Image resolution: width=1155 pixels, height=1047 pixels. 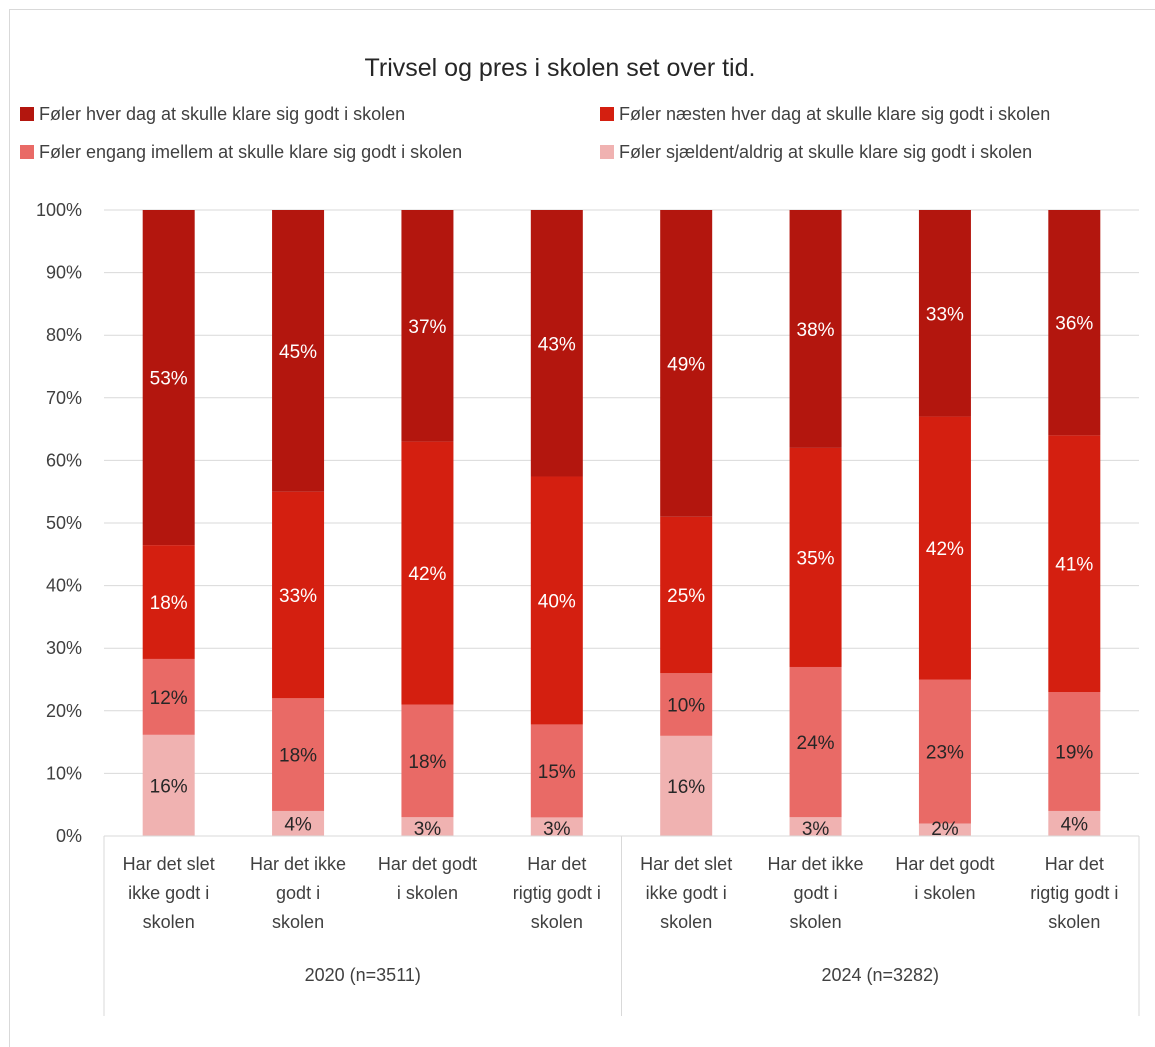 I want to click on data-label: 43%, so click(x=557, y=344).